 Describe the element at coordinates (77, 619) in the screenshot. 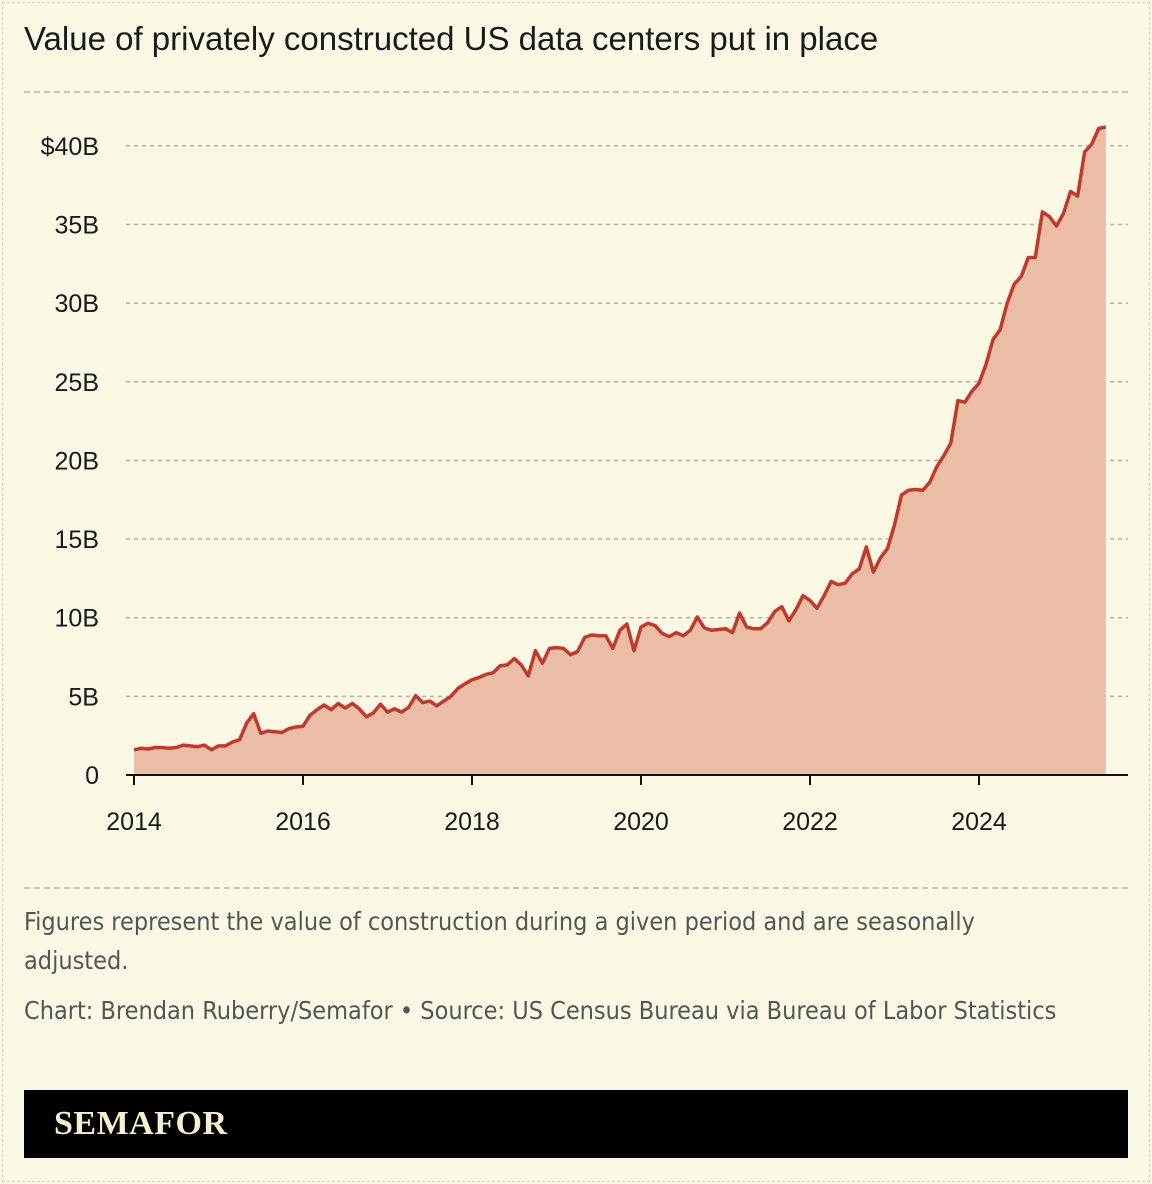

I see `y-tick-label: 10B` at that location.